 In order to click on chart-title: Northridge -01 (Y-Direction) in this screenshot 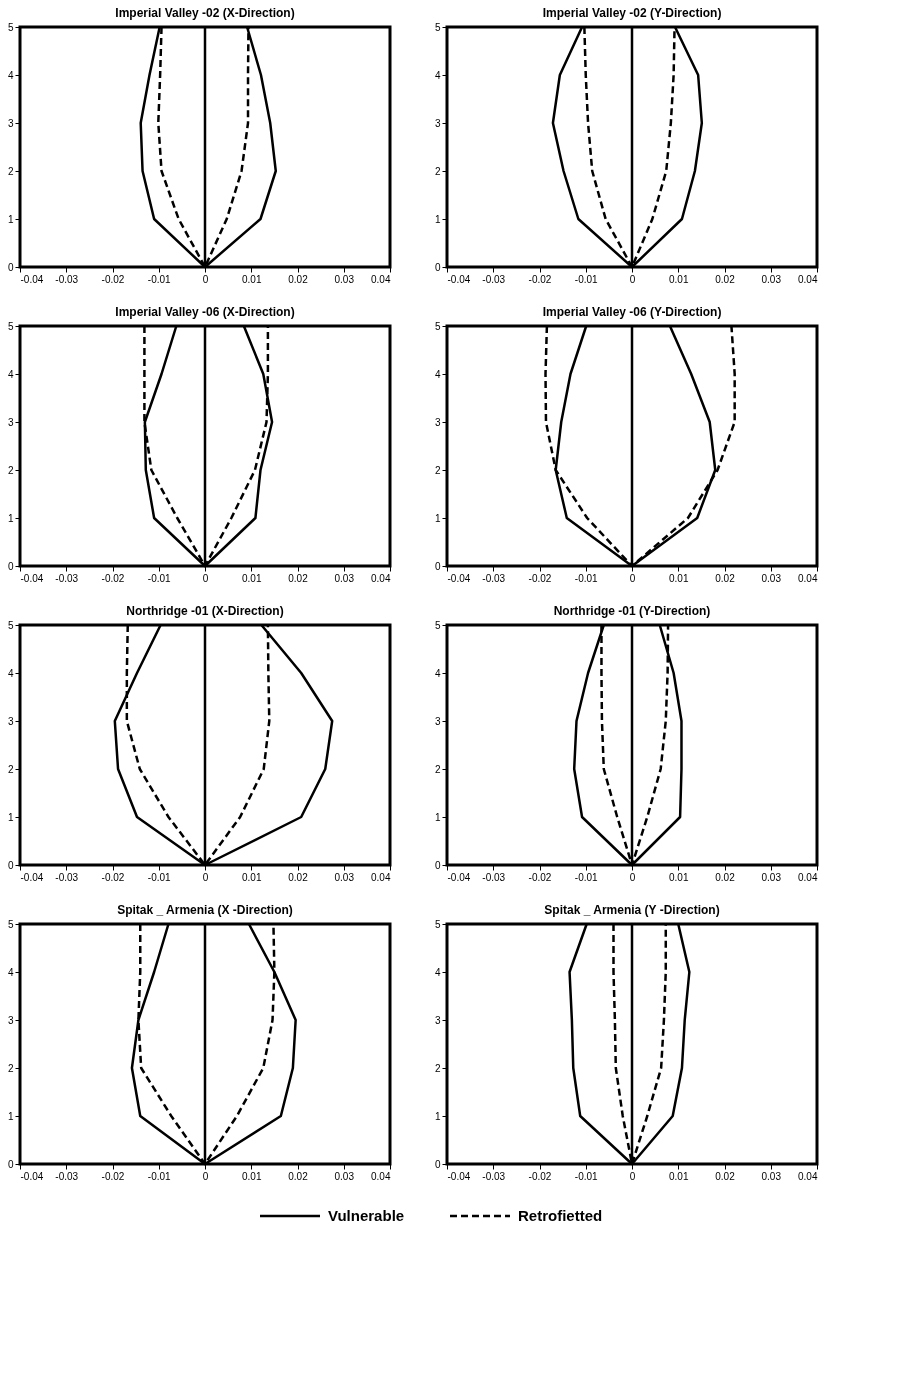, I will do `click(632, 611)`.